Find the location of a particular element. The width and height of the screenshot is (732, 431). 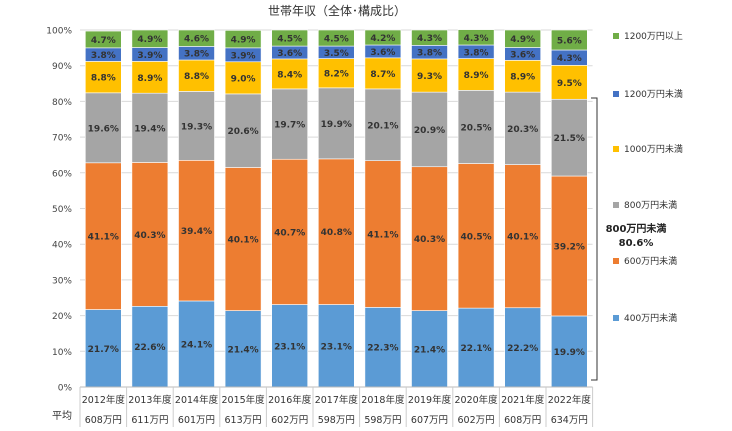

y-tick-label: 0% is located at coordinates (65, 389).